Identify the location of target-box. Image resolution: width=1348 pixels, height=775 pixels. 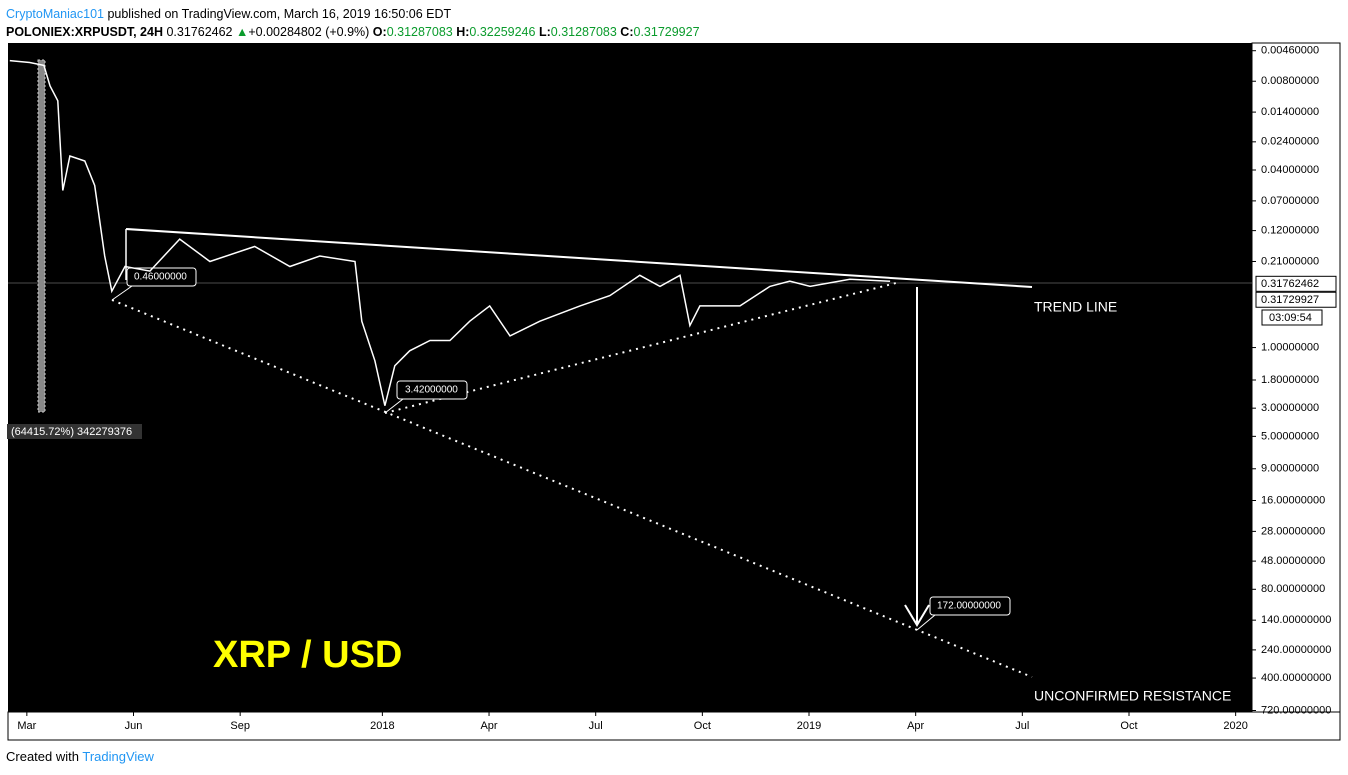
(970, 606).